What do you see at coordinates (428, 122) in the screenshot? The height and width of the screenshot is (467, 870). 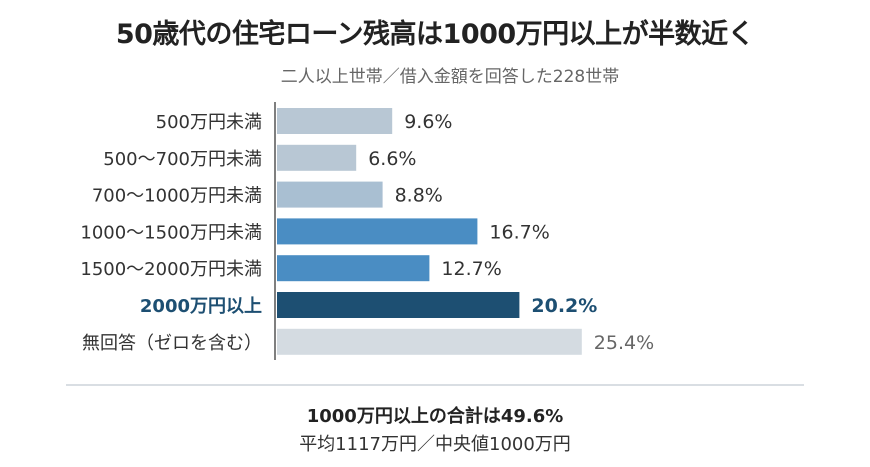 I see `value-label: 9.6%` at bounding box center [428, 122].